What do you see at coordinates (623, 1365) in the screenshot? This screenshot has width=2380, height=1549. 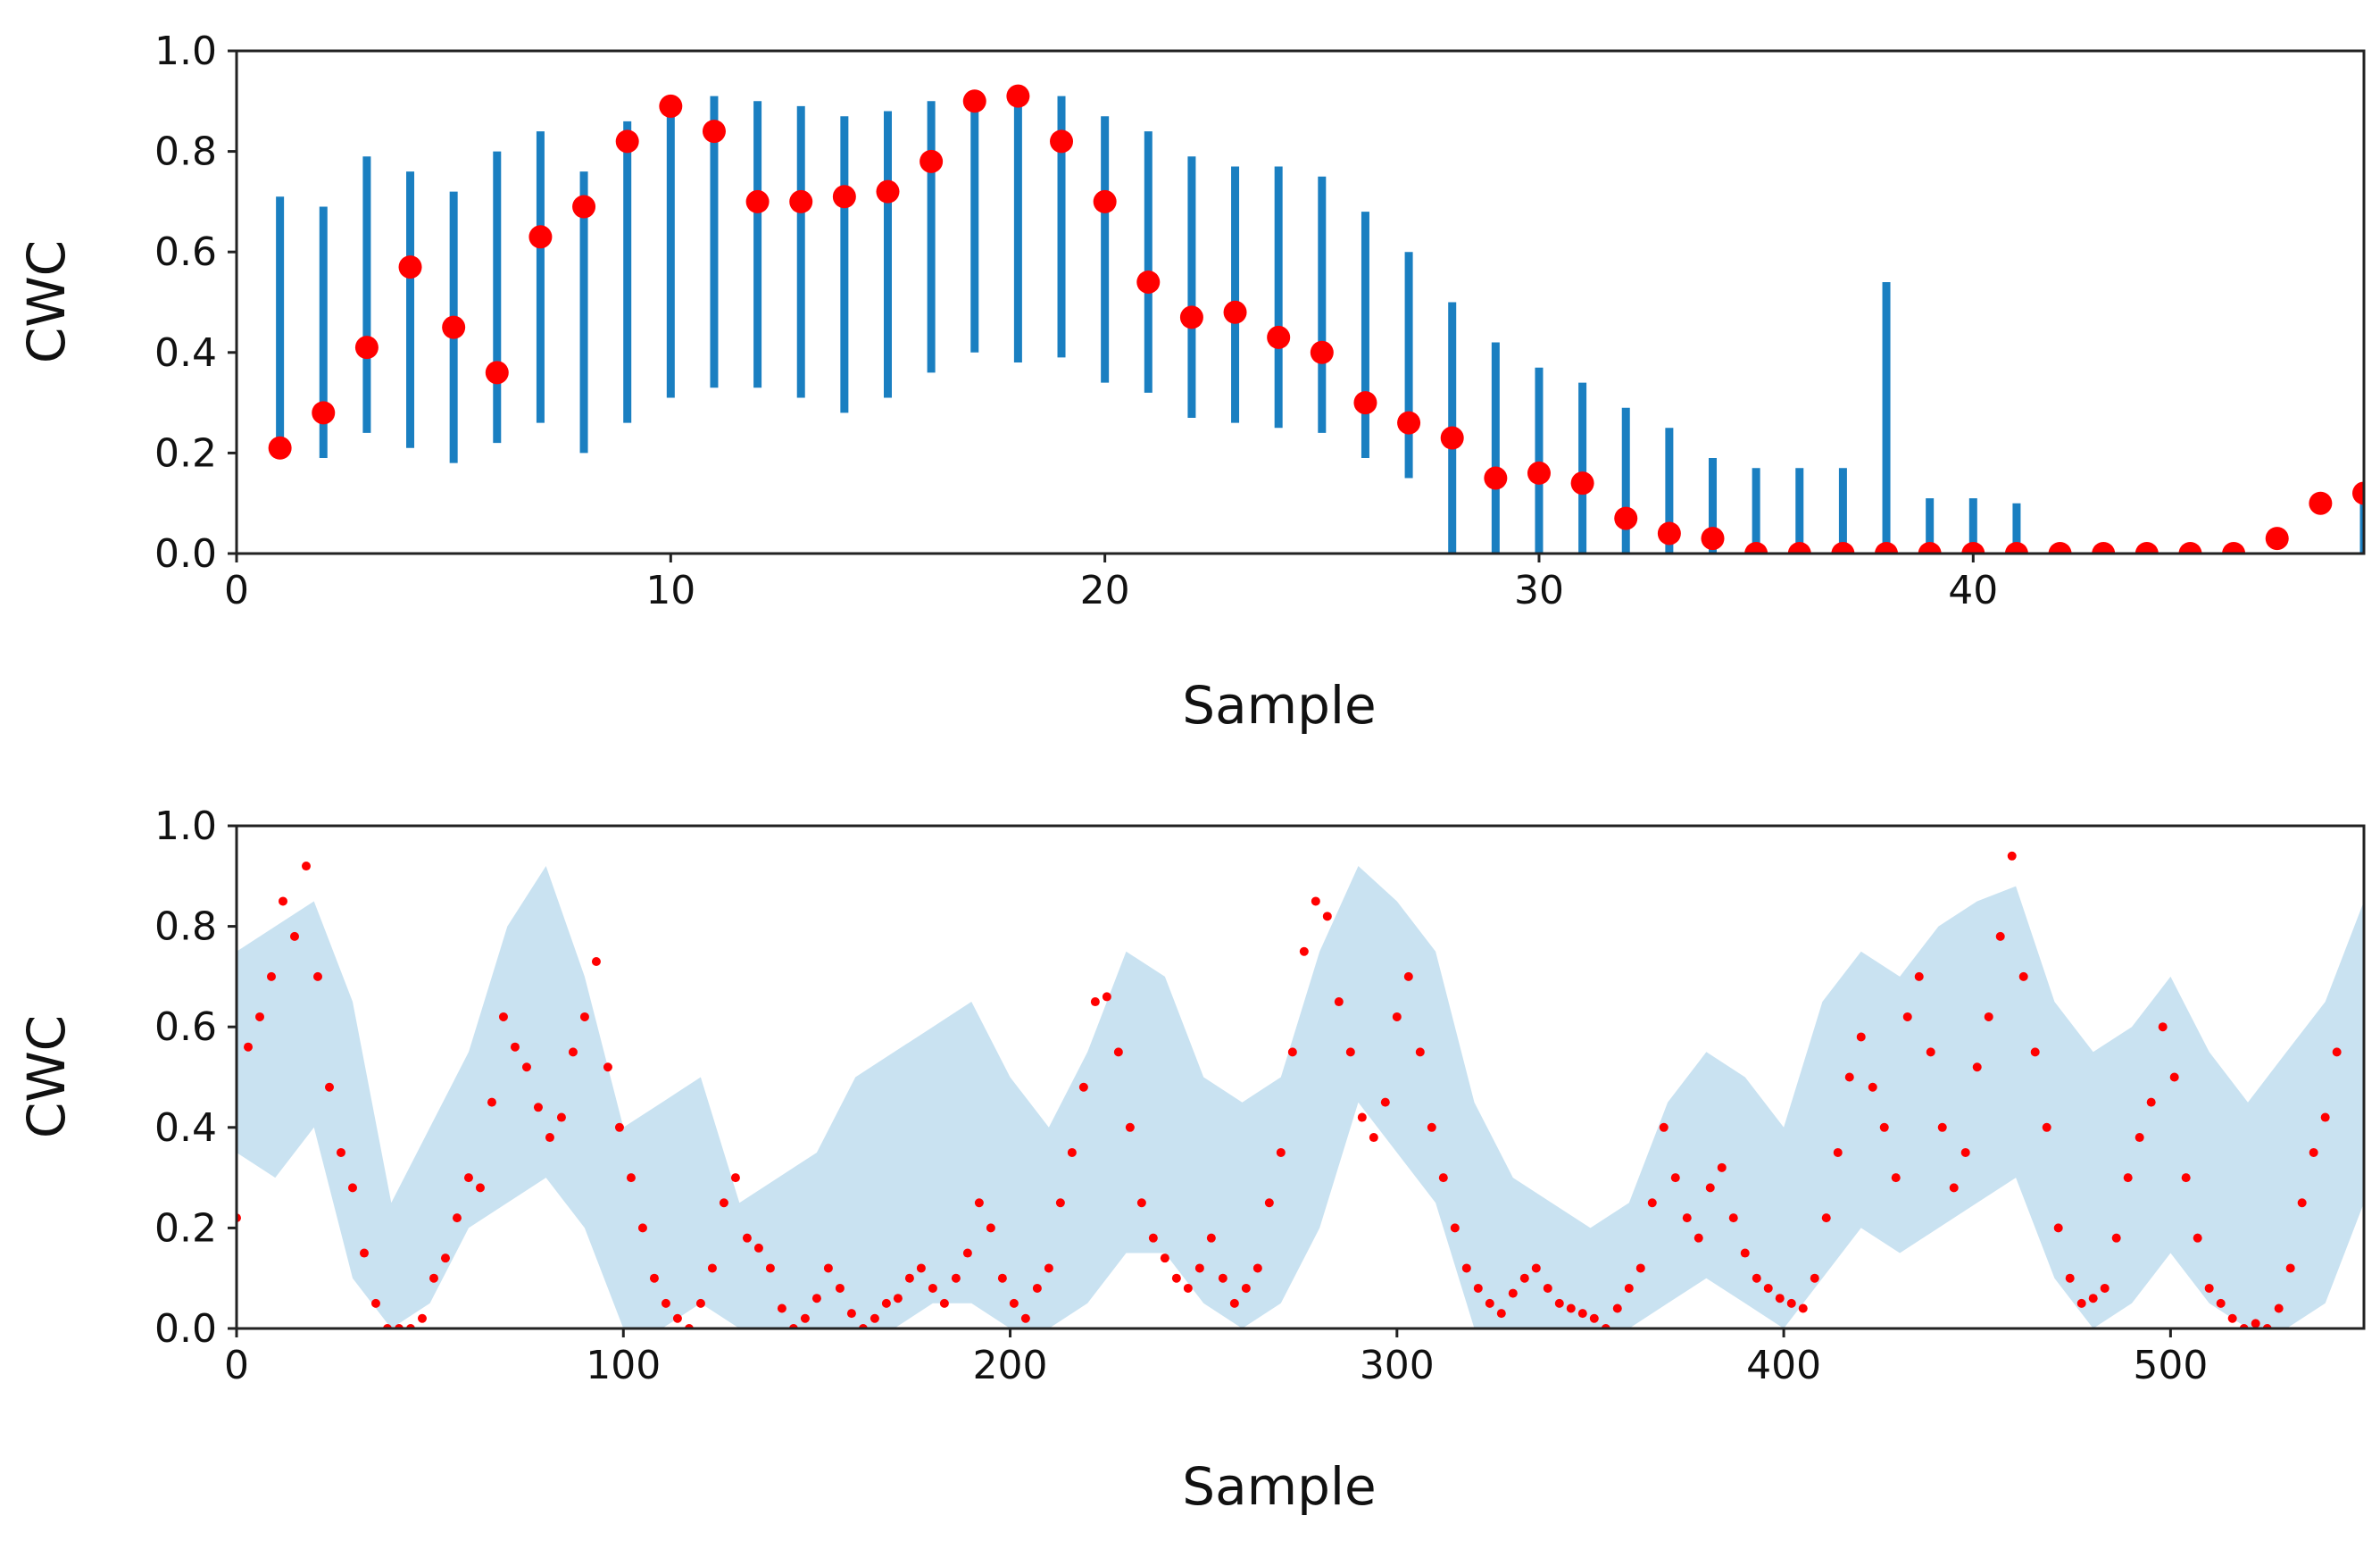 I see `band-chart-xtick-label: 100` at bounding box center [623, 1365].